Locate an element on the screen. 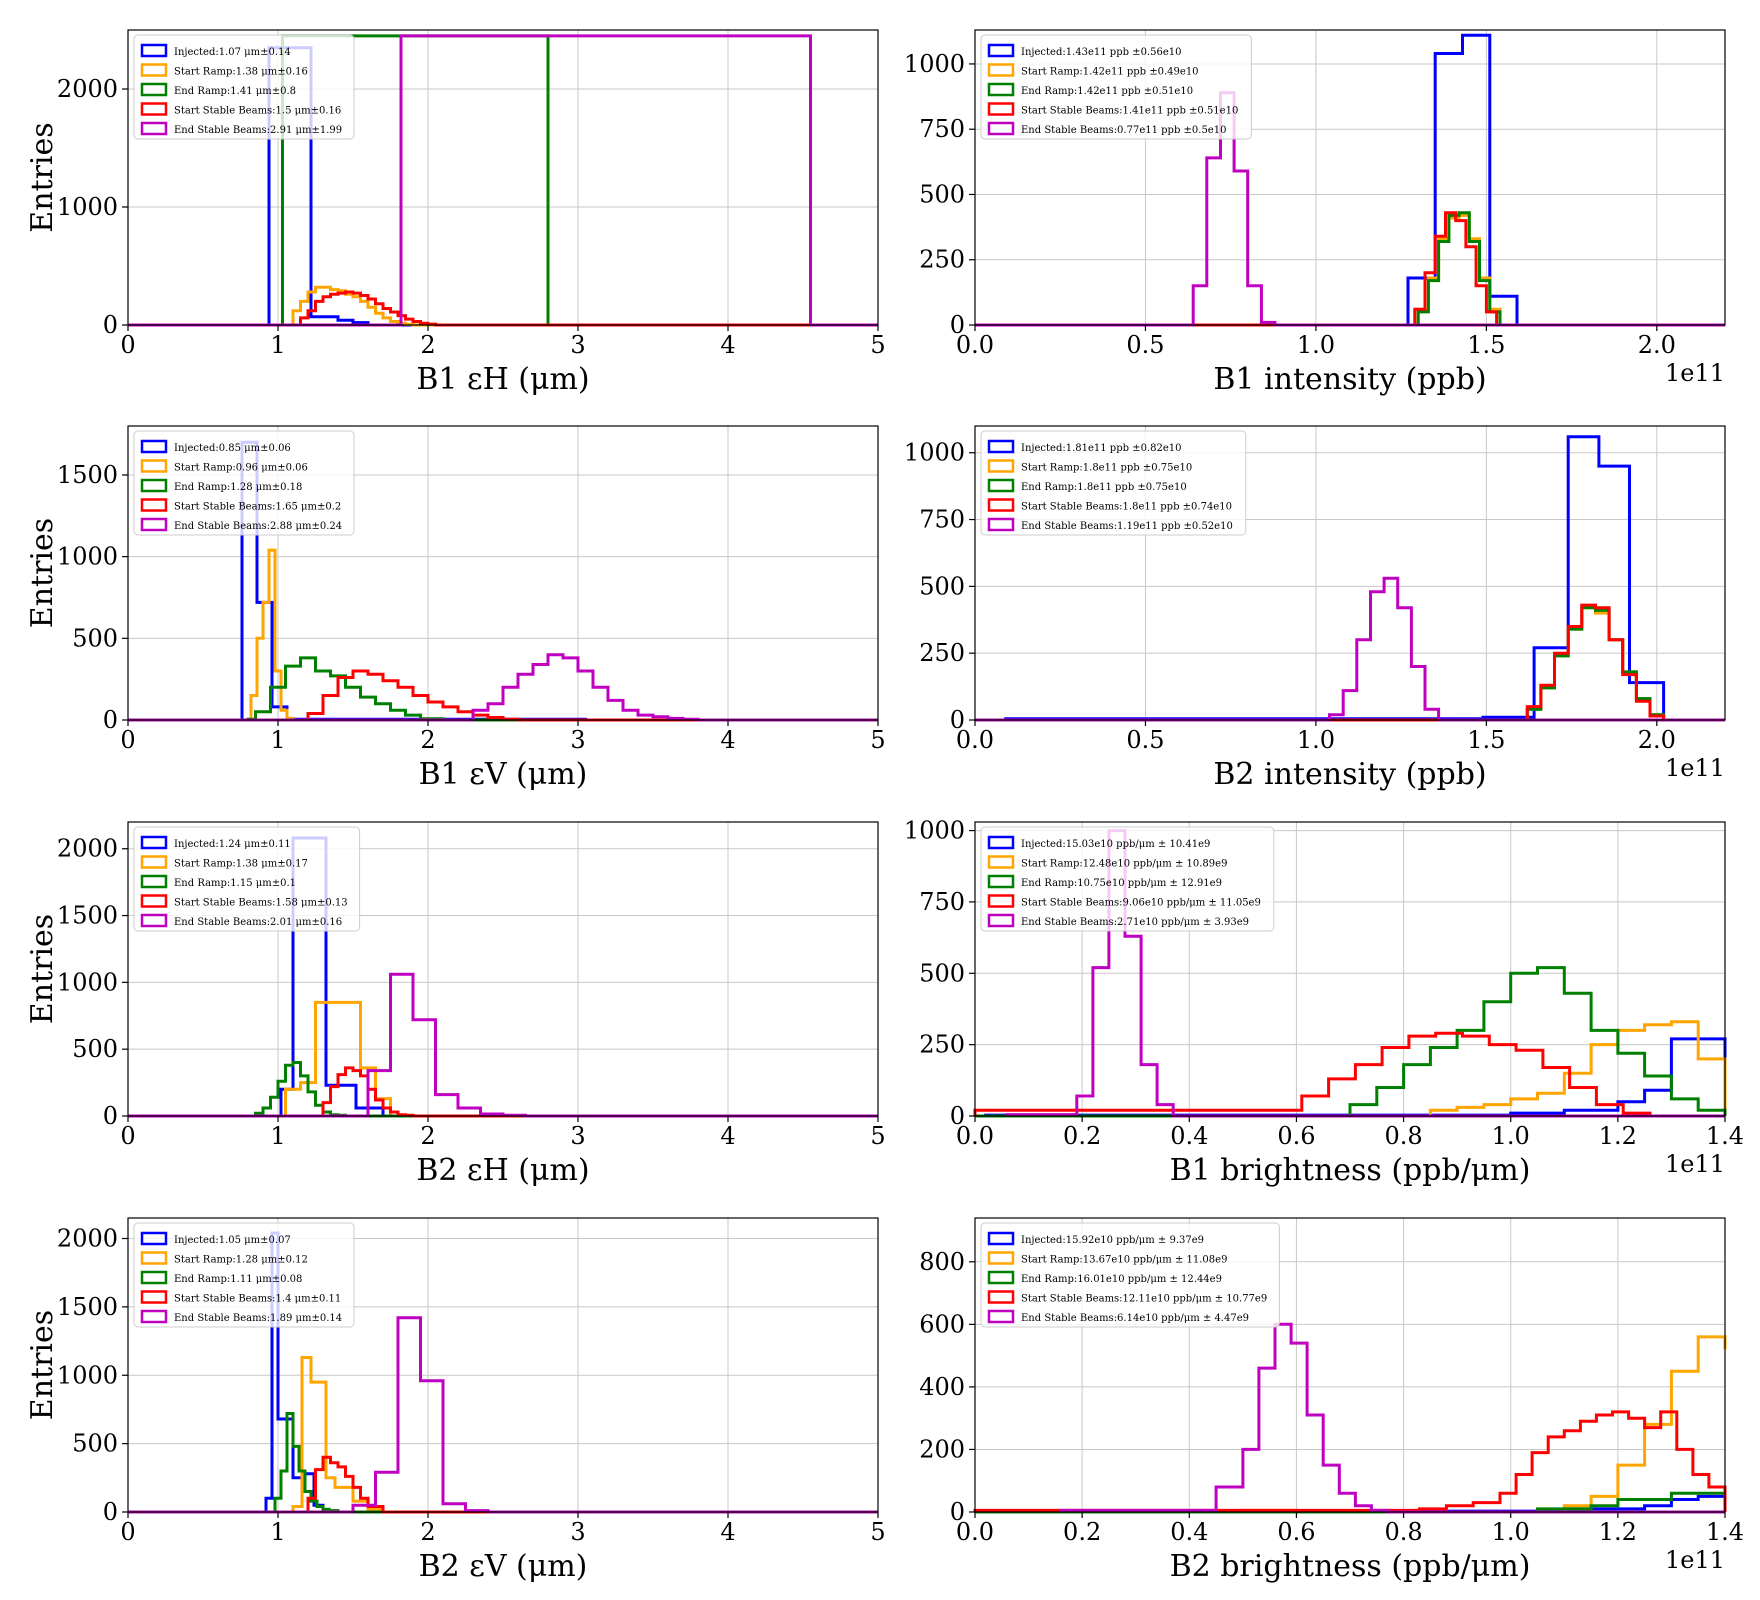 The width and height of the screenshot is (1760, 1600). x-tick-label: 0.4 is located at coordinates (1189, 1136).